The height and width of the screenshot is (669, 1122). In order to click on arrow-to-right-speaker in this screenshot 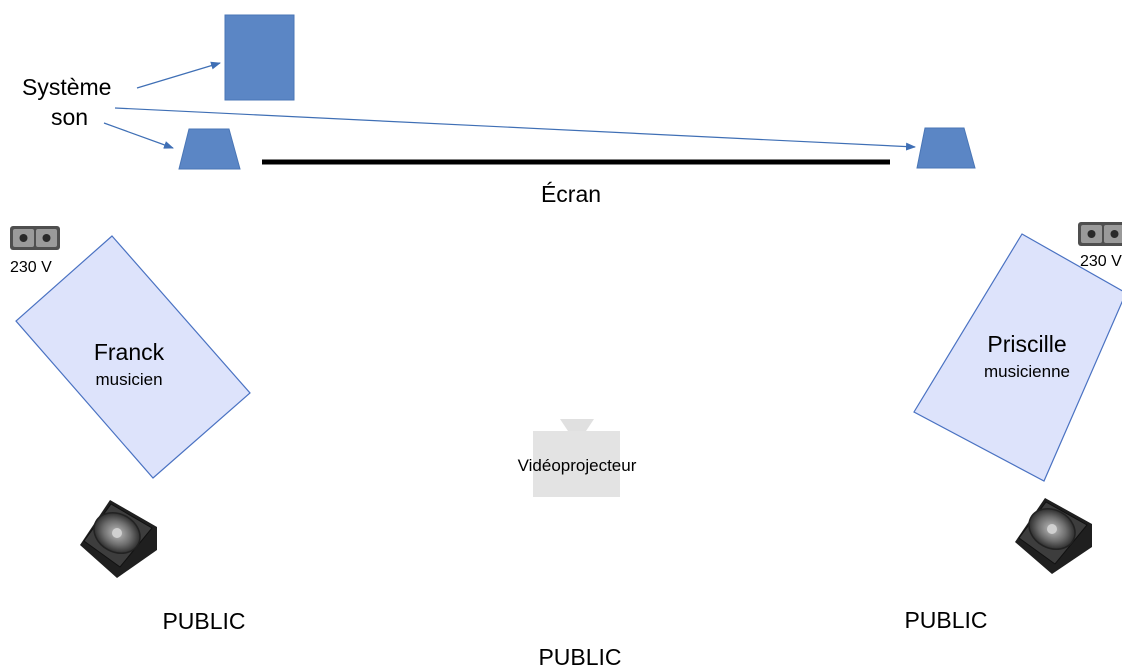, I will do `click(515, 129)`.